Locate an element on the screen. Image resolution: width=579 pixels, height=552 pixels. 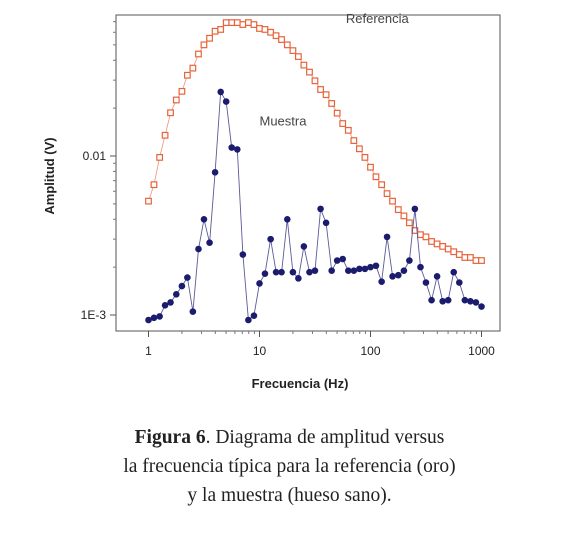
x-tick-label: 10 is located at coordinates (260, 351).